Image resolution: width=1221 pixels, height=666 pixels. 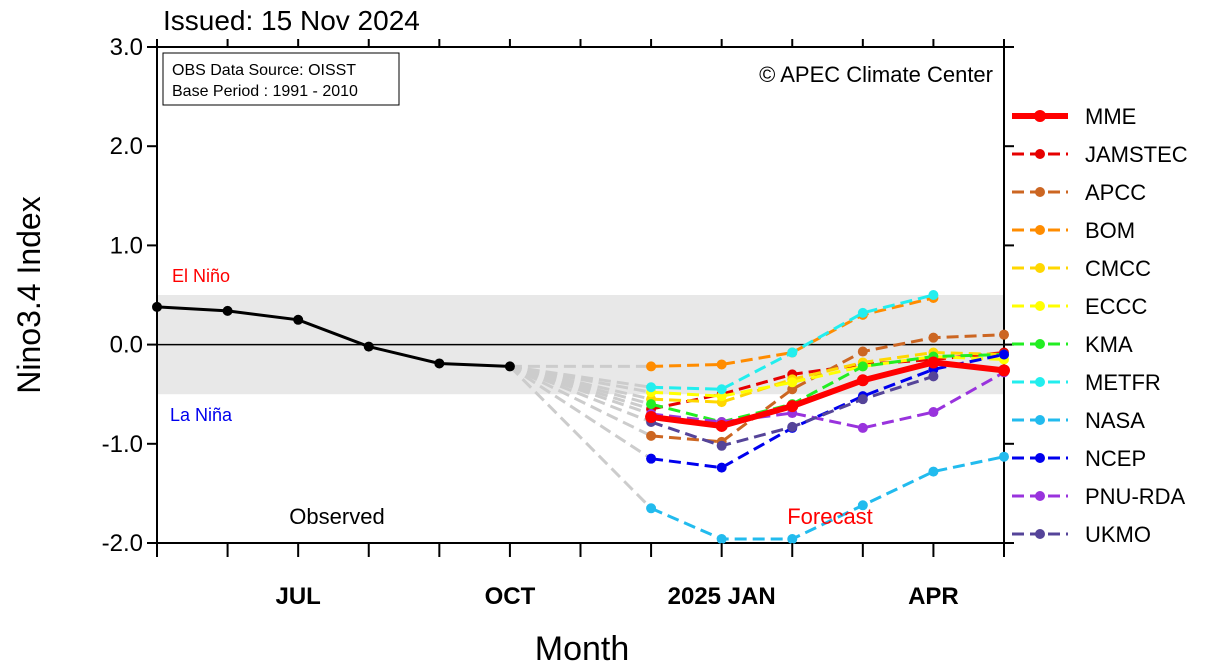 I want to click on legend-marker-metfr, so click(x=1040, y=382).